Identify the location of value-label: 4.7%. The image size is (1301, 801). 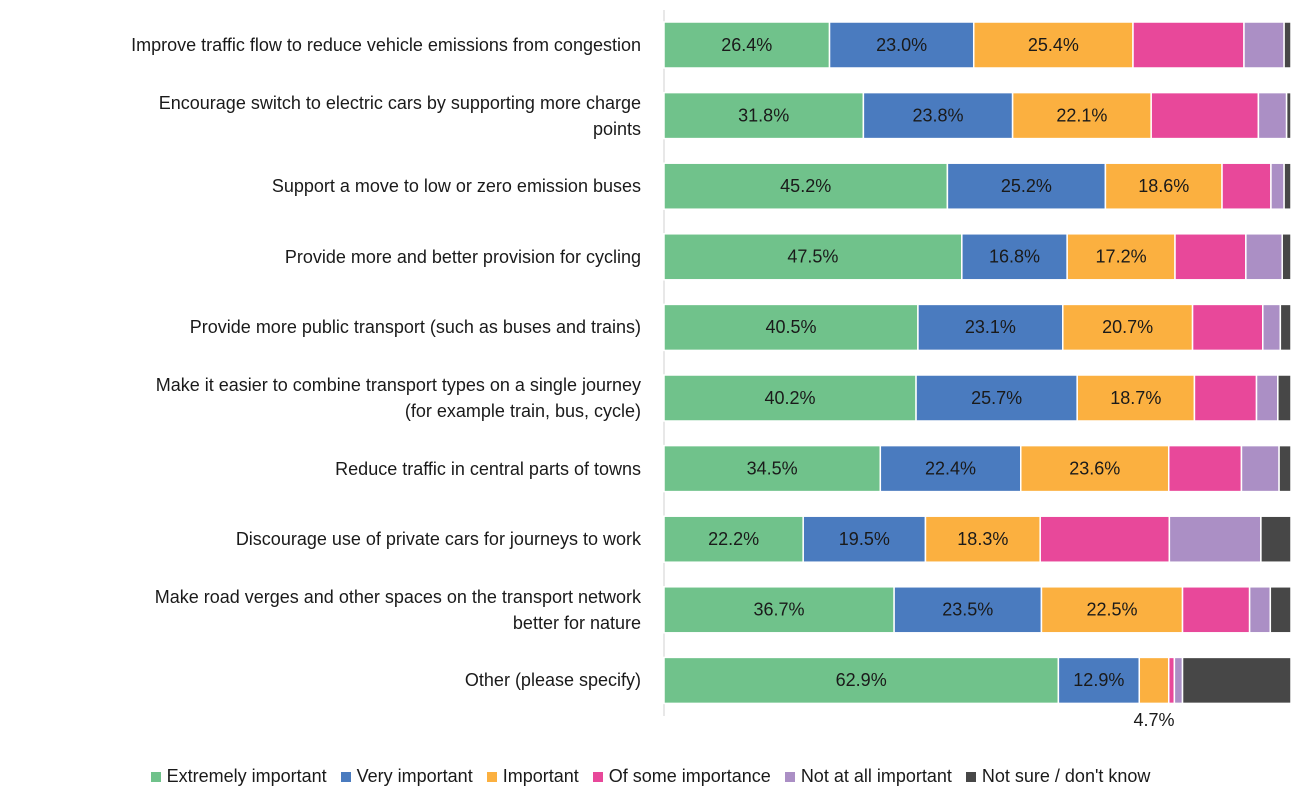
(1153, 720).